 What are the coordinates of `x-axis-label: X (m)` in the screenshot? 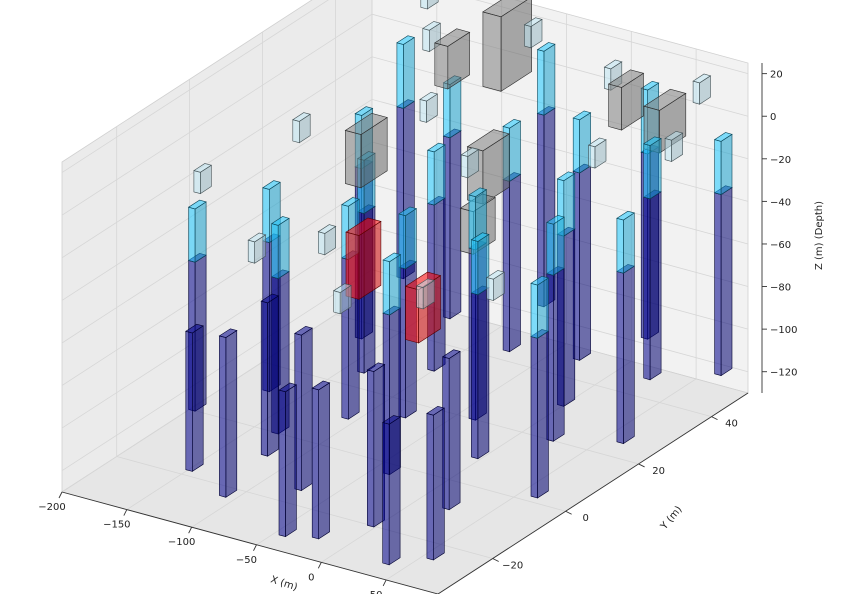 It's located at (284, 583).